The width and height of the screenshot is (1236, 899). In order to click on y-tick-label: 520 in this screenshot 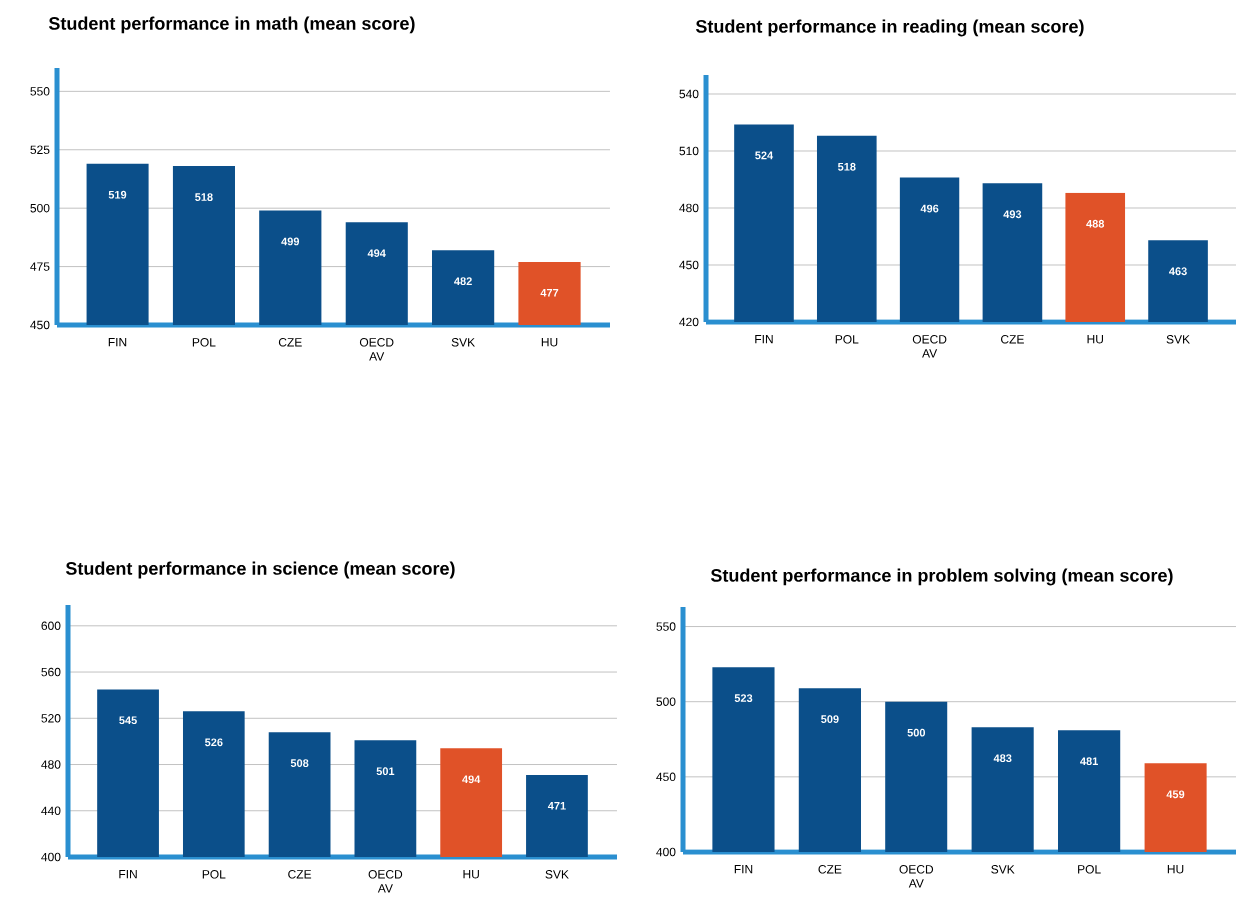, I will do `click(51, 718)`.